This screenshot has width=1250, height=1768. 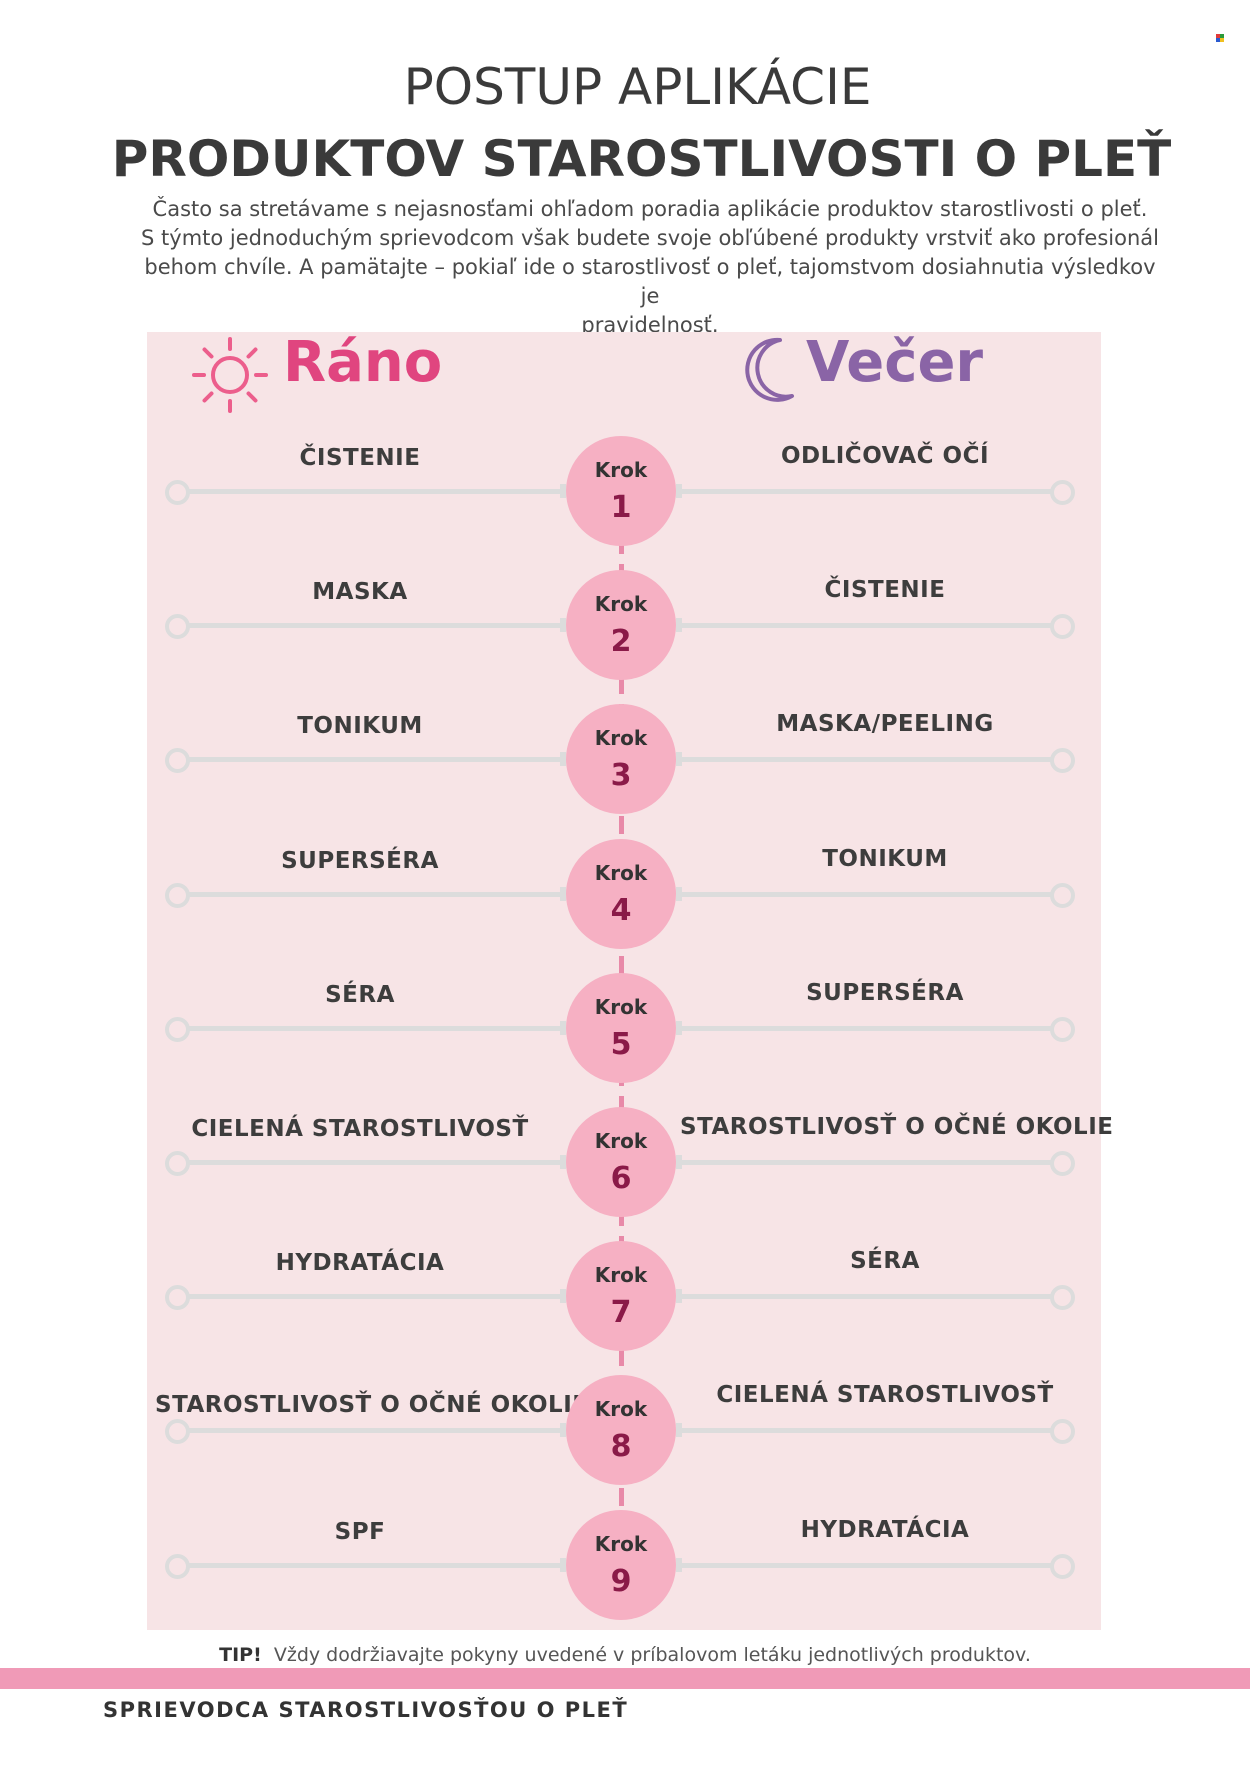 I want to click on step-badge: Krok 9, so click(x=621, y=1565).